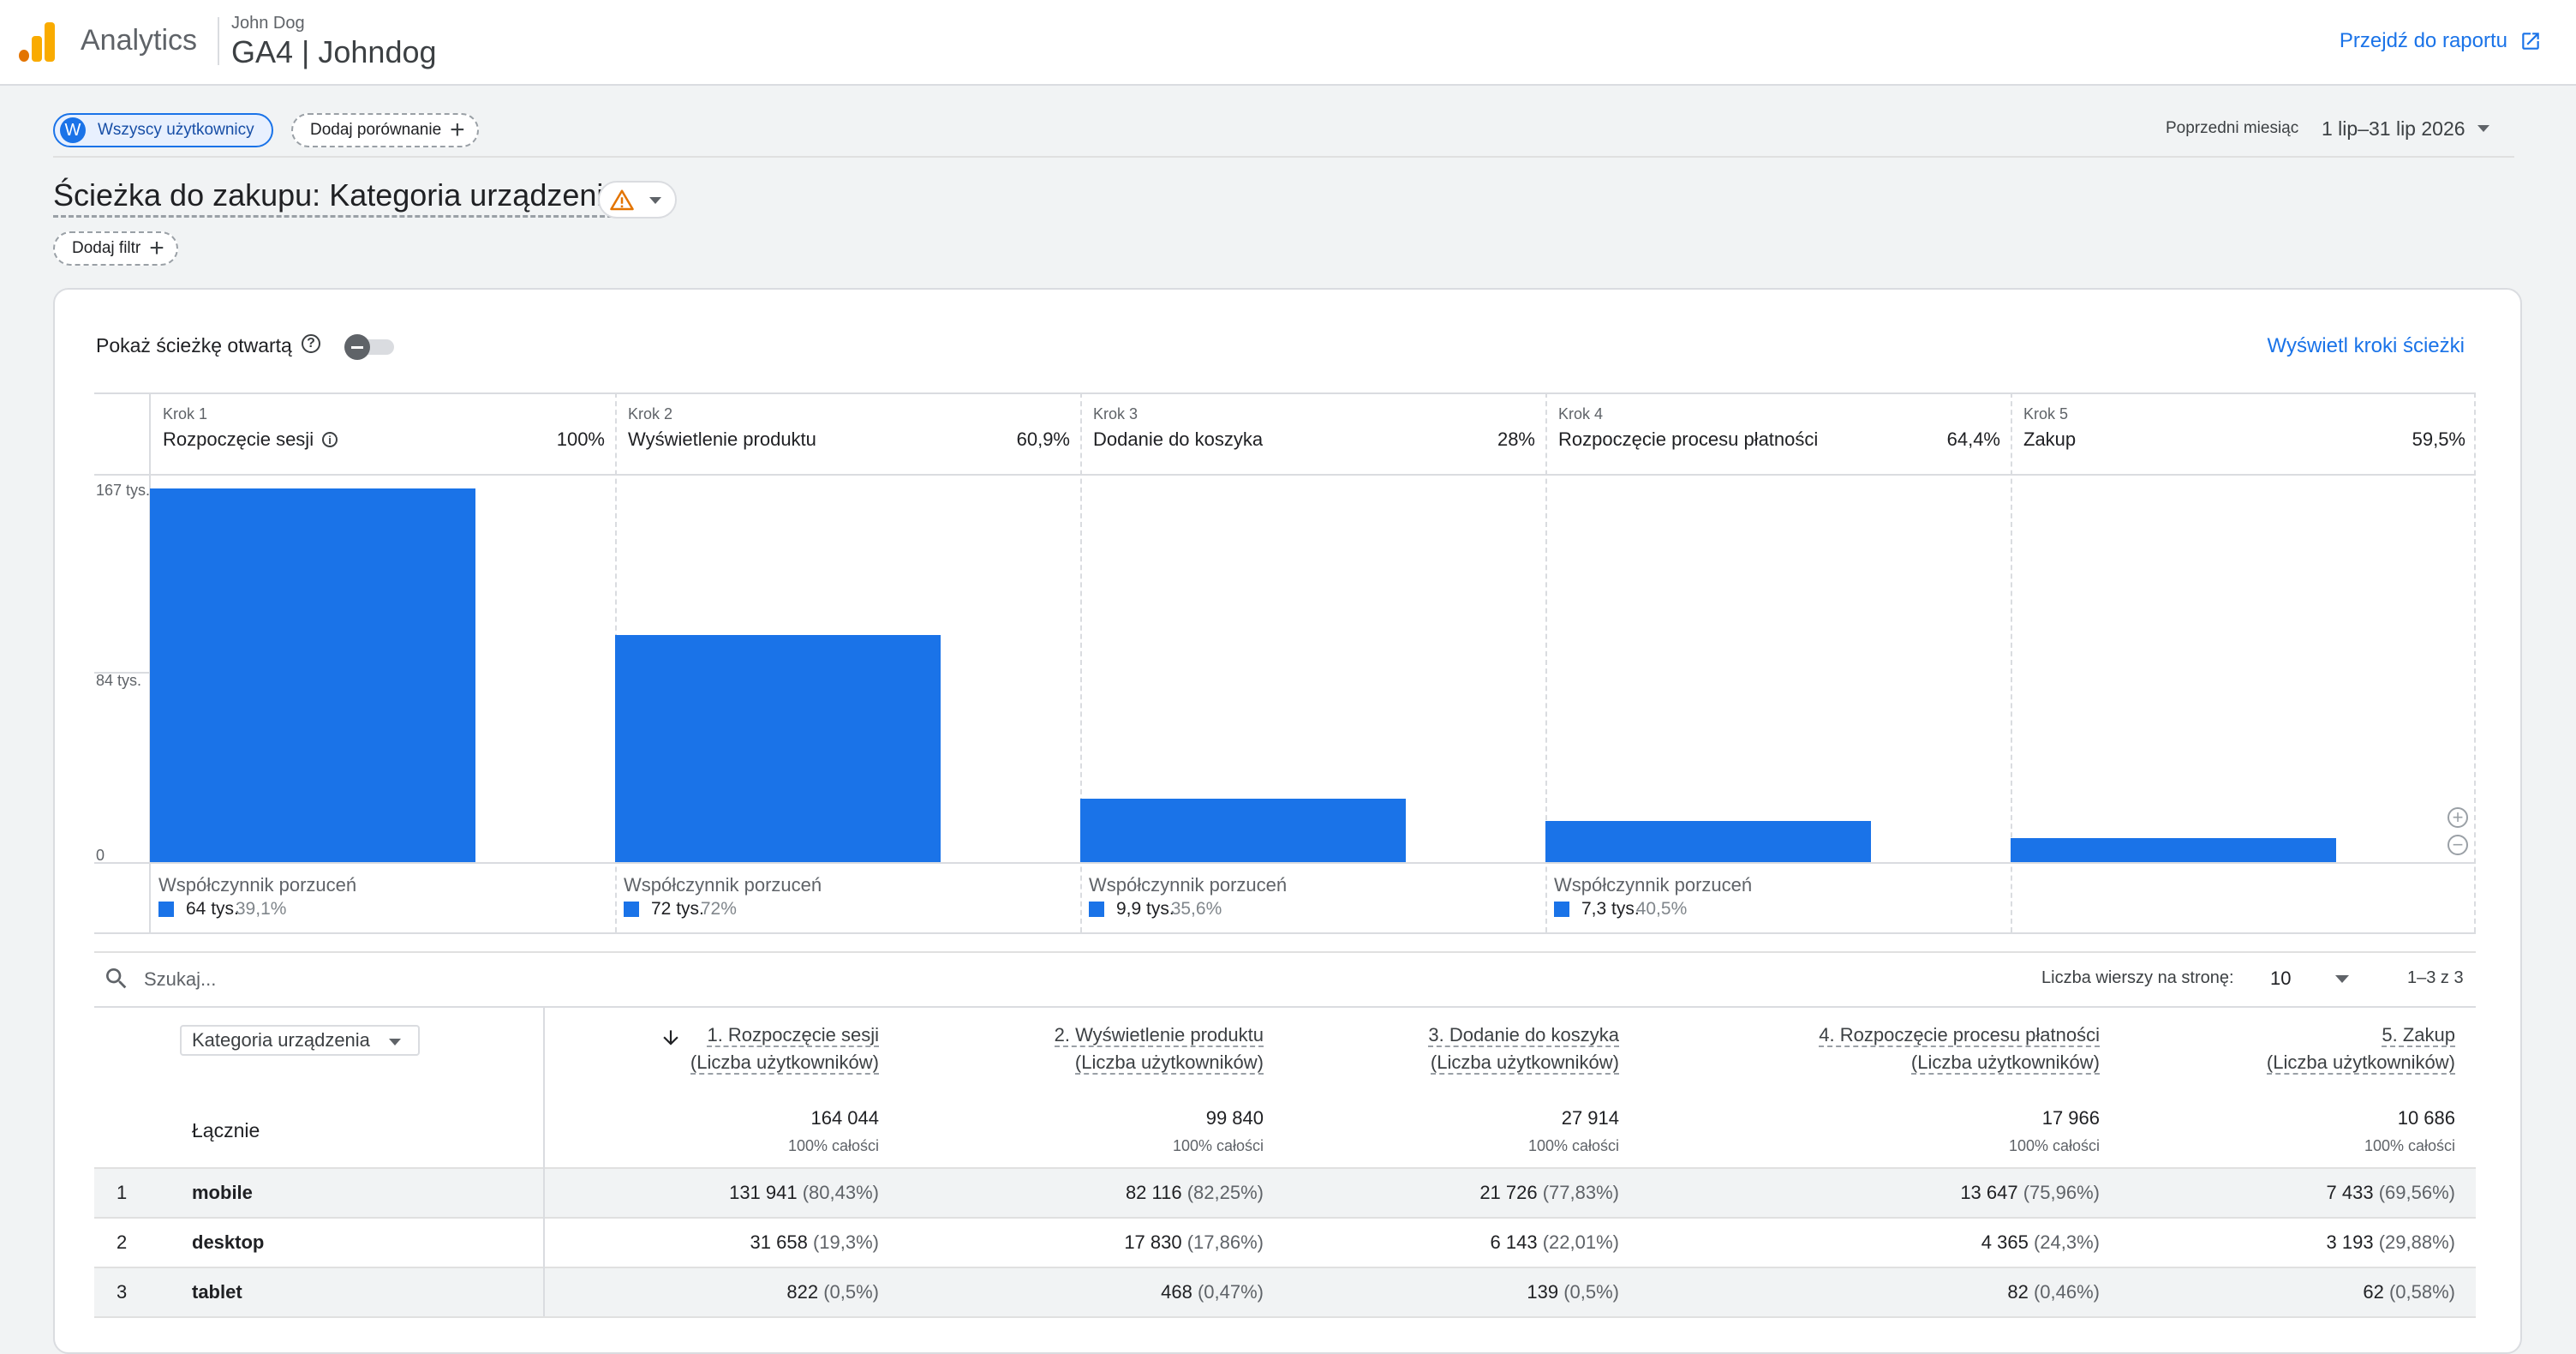 This screenshot has width=2576, height=1354. Describe the element at coordinates (1457, 1242) in the screenshot. I see `row-metric-cell: 6 143 (22,01%)` at that location.